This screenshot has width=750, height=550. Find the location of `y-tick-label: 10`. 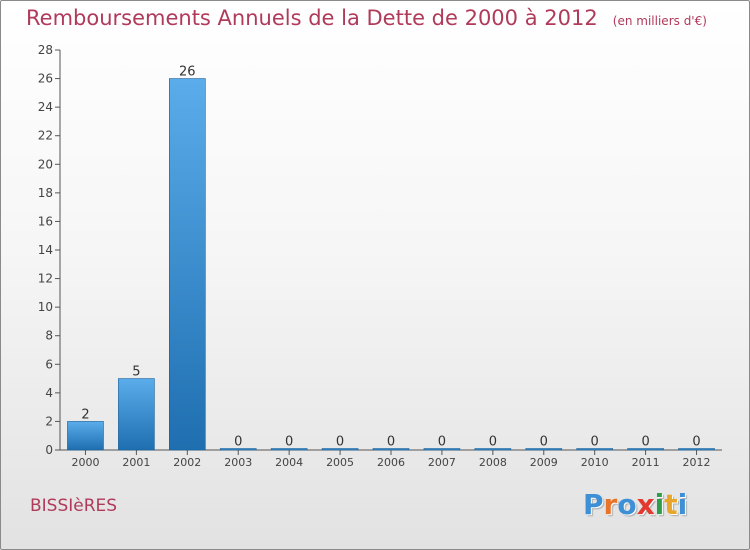

y-tick-label: 10 is located at coordinates (45, 307).